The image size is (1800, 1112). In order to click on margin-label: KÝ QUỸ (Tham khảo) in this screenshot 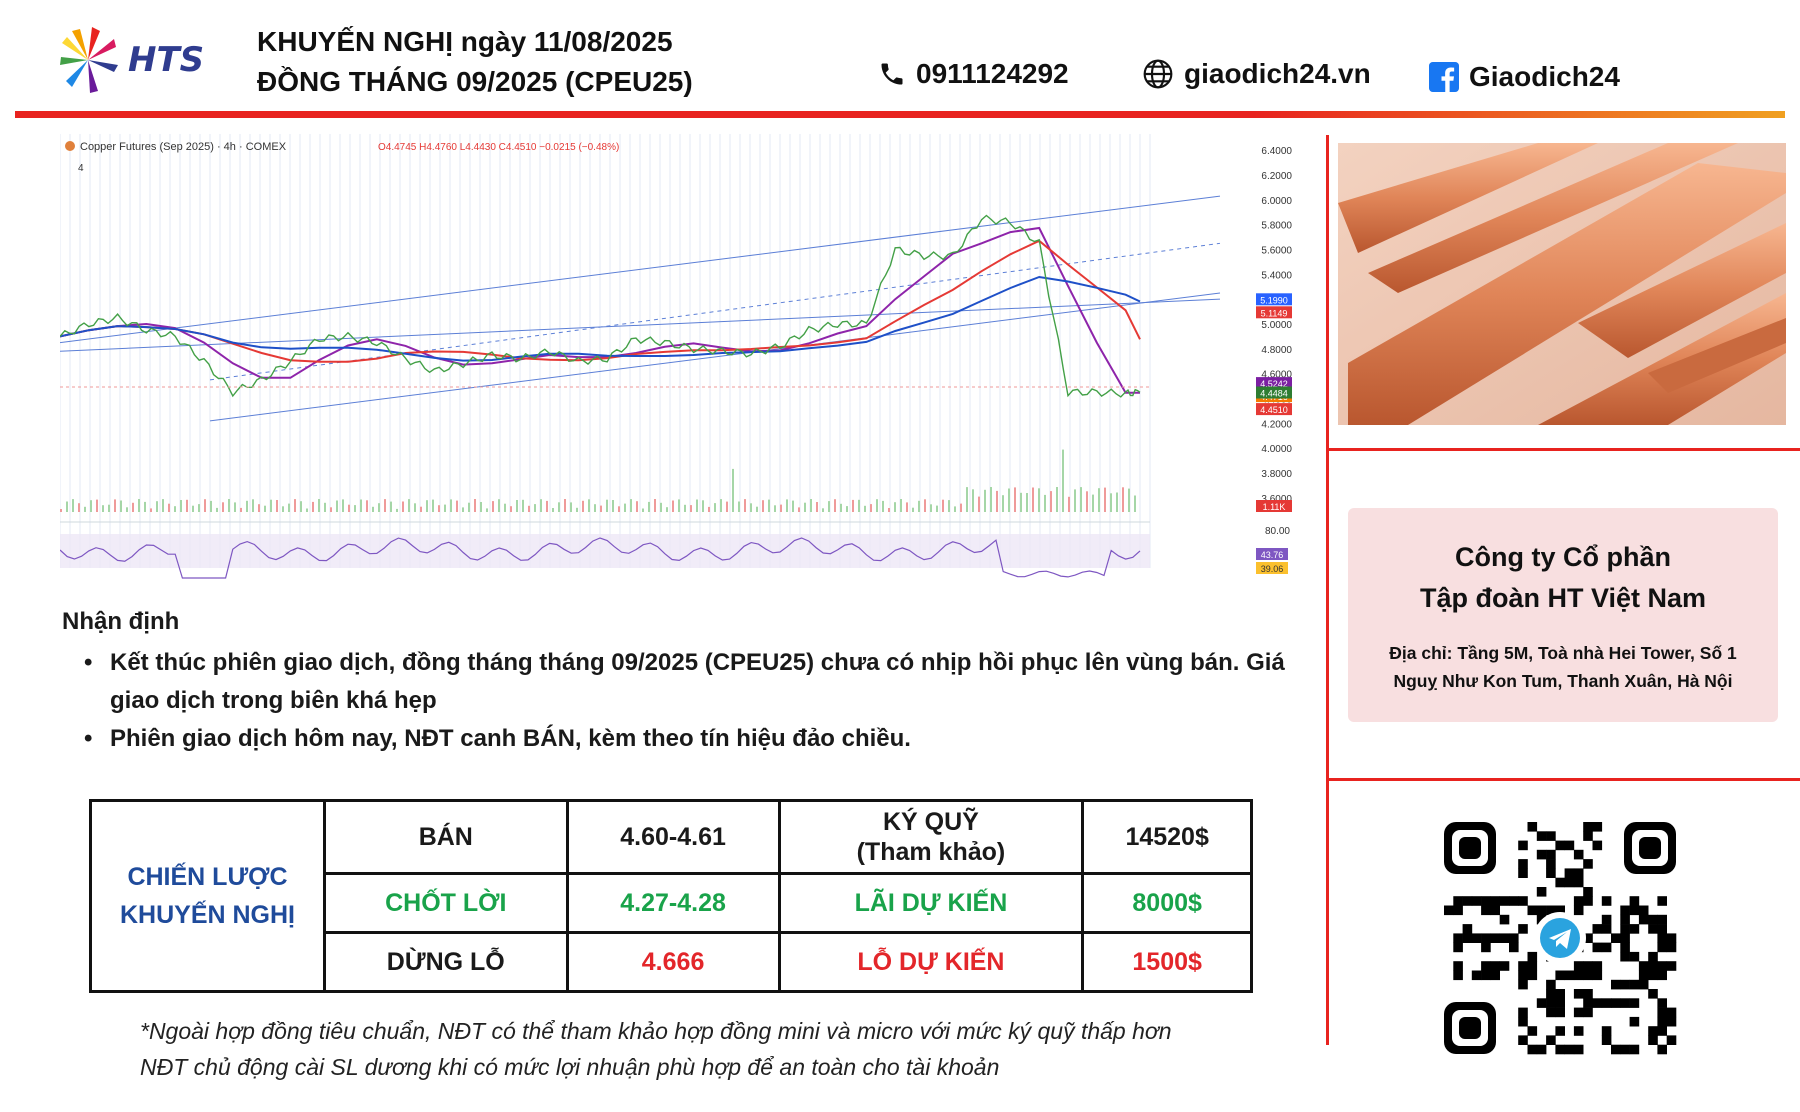, I will do `click(931, 837)`.